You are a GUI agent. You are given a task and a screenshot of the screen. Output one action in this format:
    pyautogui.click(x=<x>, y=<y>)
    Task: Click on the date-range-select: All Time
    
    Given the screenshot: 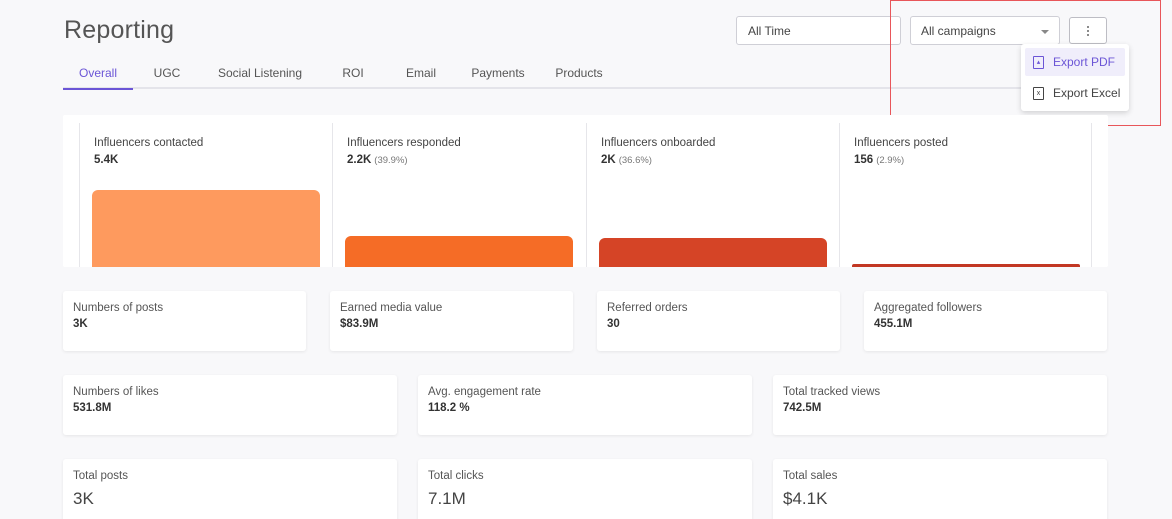 What is the action you would take?
    pyautogui.click(x=818, y=30)
    